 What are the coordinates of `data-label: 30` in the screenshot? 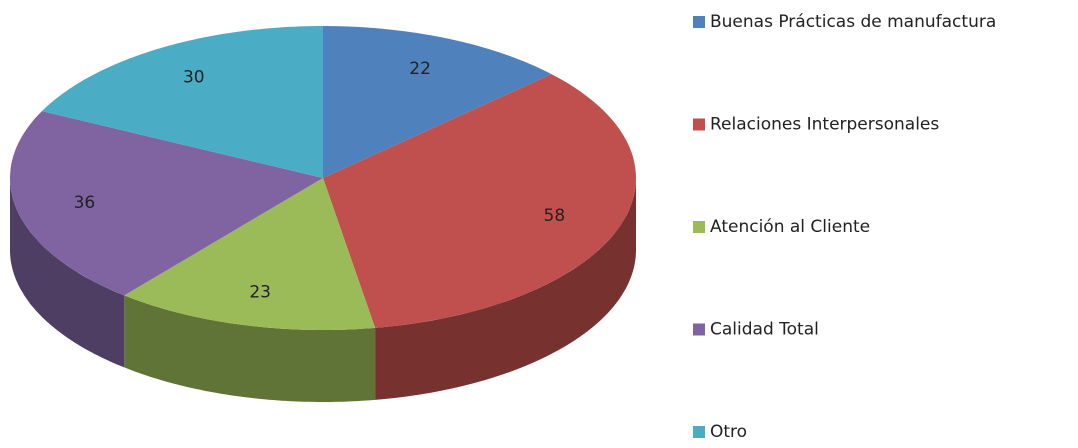 It's located at (194, 77).